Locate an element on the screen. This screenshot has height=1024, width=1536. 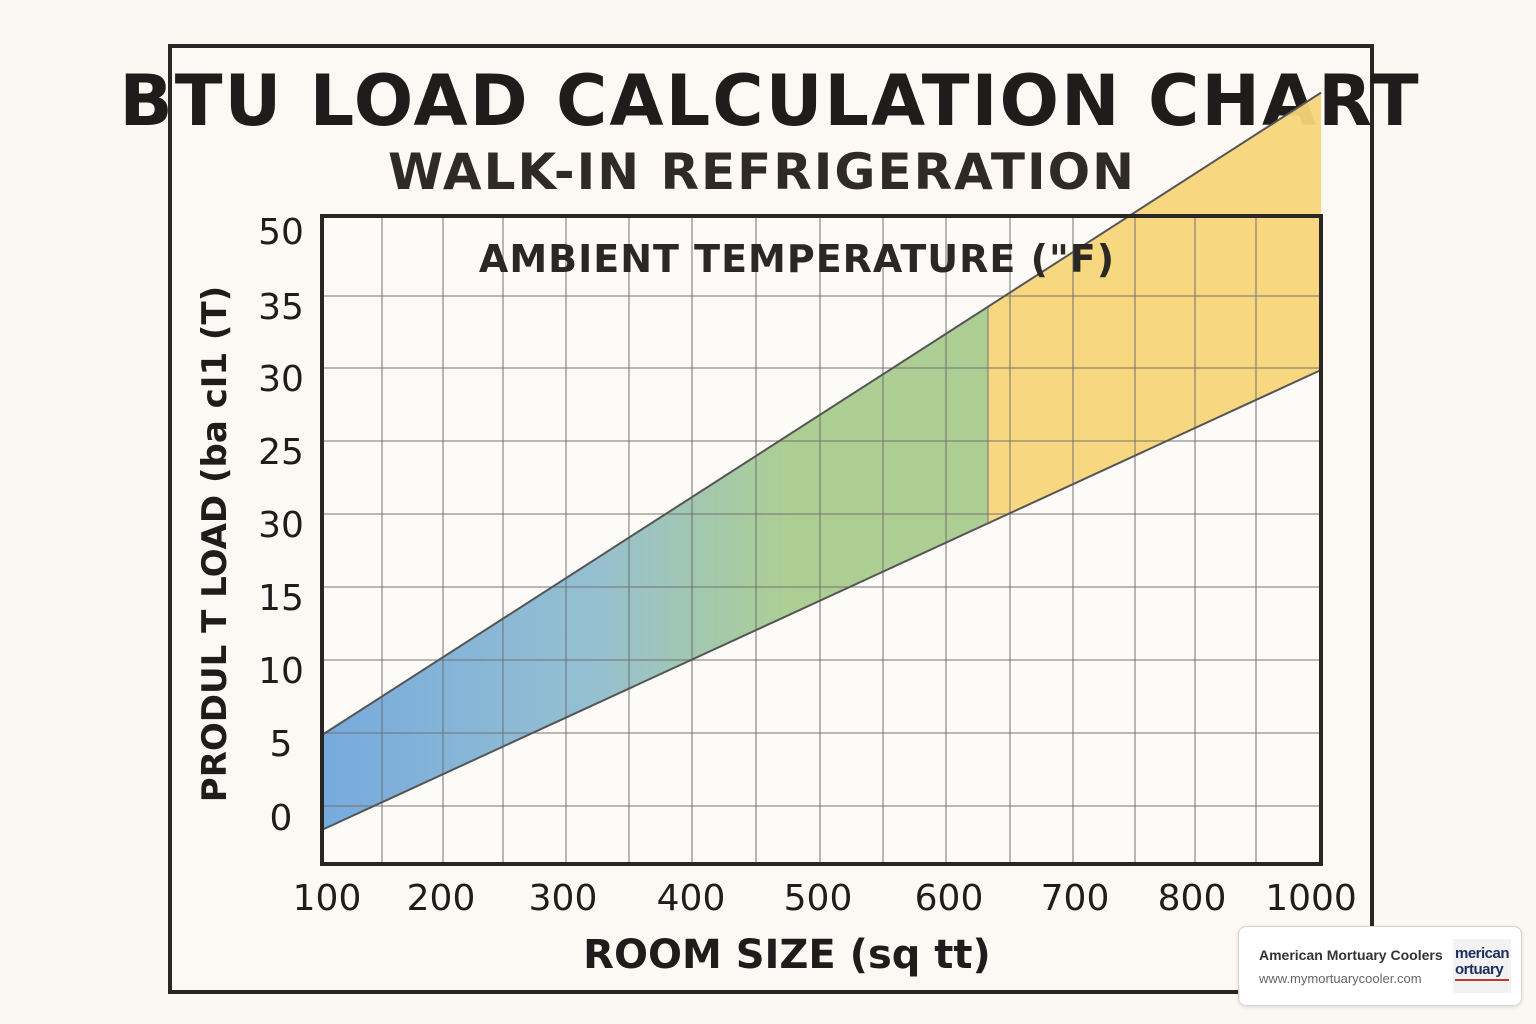
y-tick-label: 10 is located at coordinates (281, 671).